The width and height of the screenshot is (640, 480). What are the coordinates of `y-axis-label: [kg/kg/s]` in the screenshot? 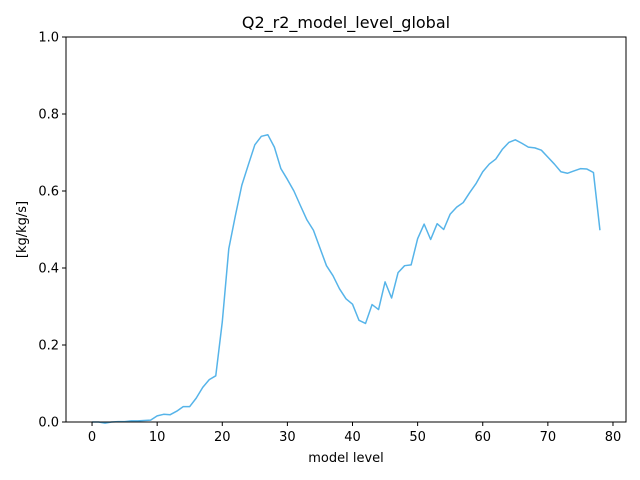 It's located at (22, 229).